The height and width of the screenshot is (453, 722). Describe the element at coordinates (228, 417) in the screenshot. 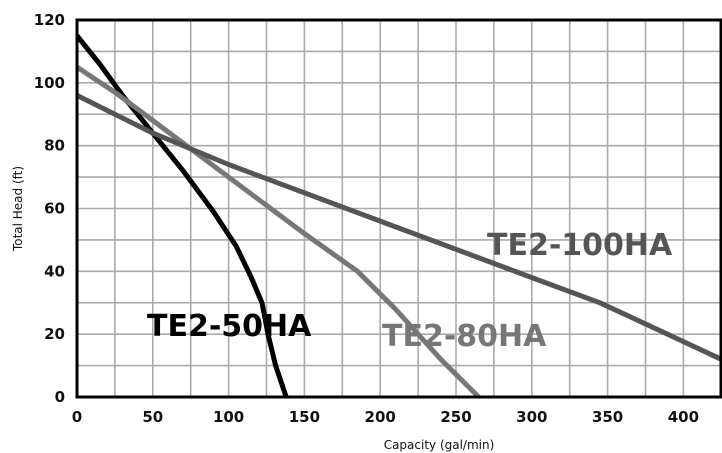

I see `x-tick-label: 100` at that location.